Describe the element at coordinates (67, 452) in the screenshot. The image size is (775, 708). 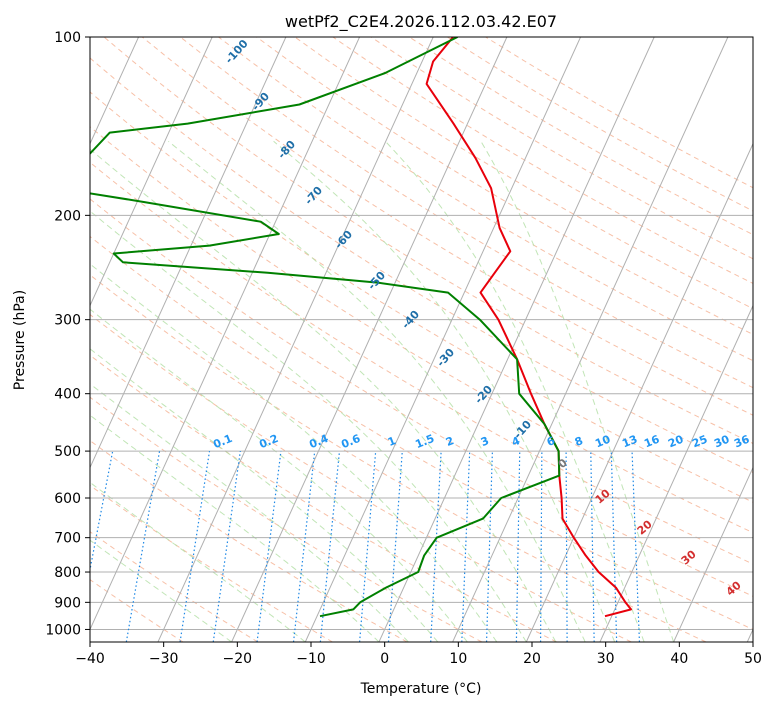
I see `y-tick-label: 500` at that location.